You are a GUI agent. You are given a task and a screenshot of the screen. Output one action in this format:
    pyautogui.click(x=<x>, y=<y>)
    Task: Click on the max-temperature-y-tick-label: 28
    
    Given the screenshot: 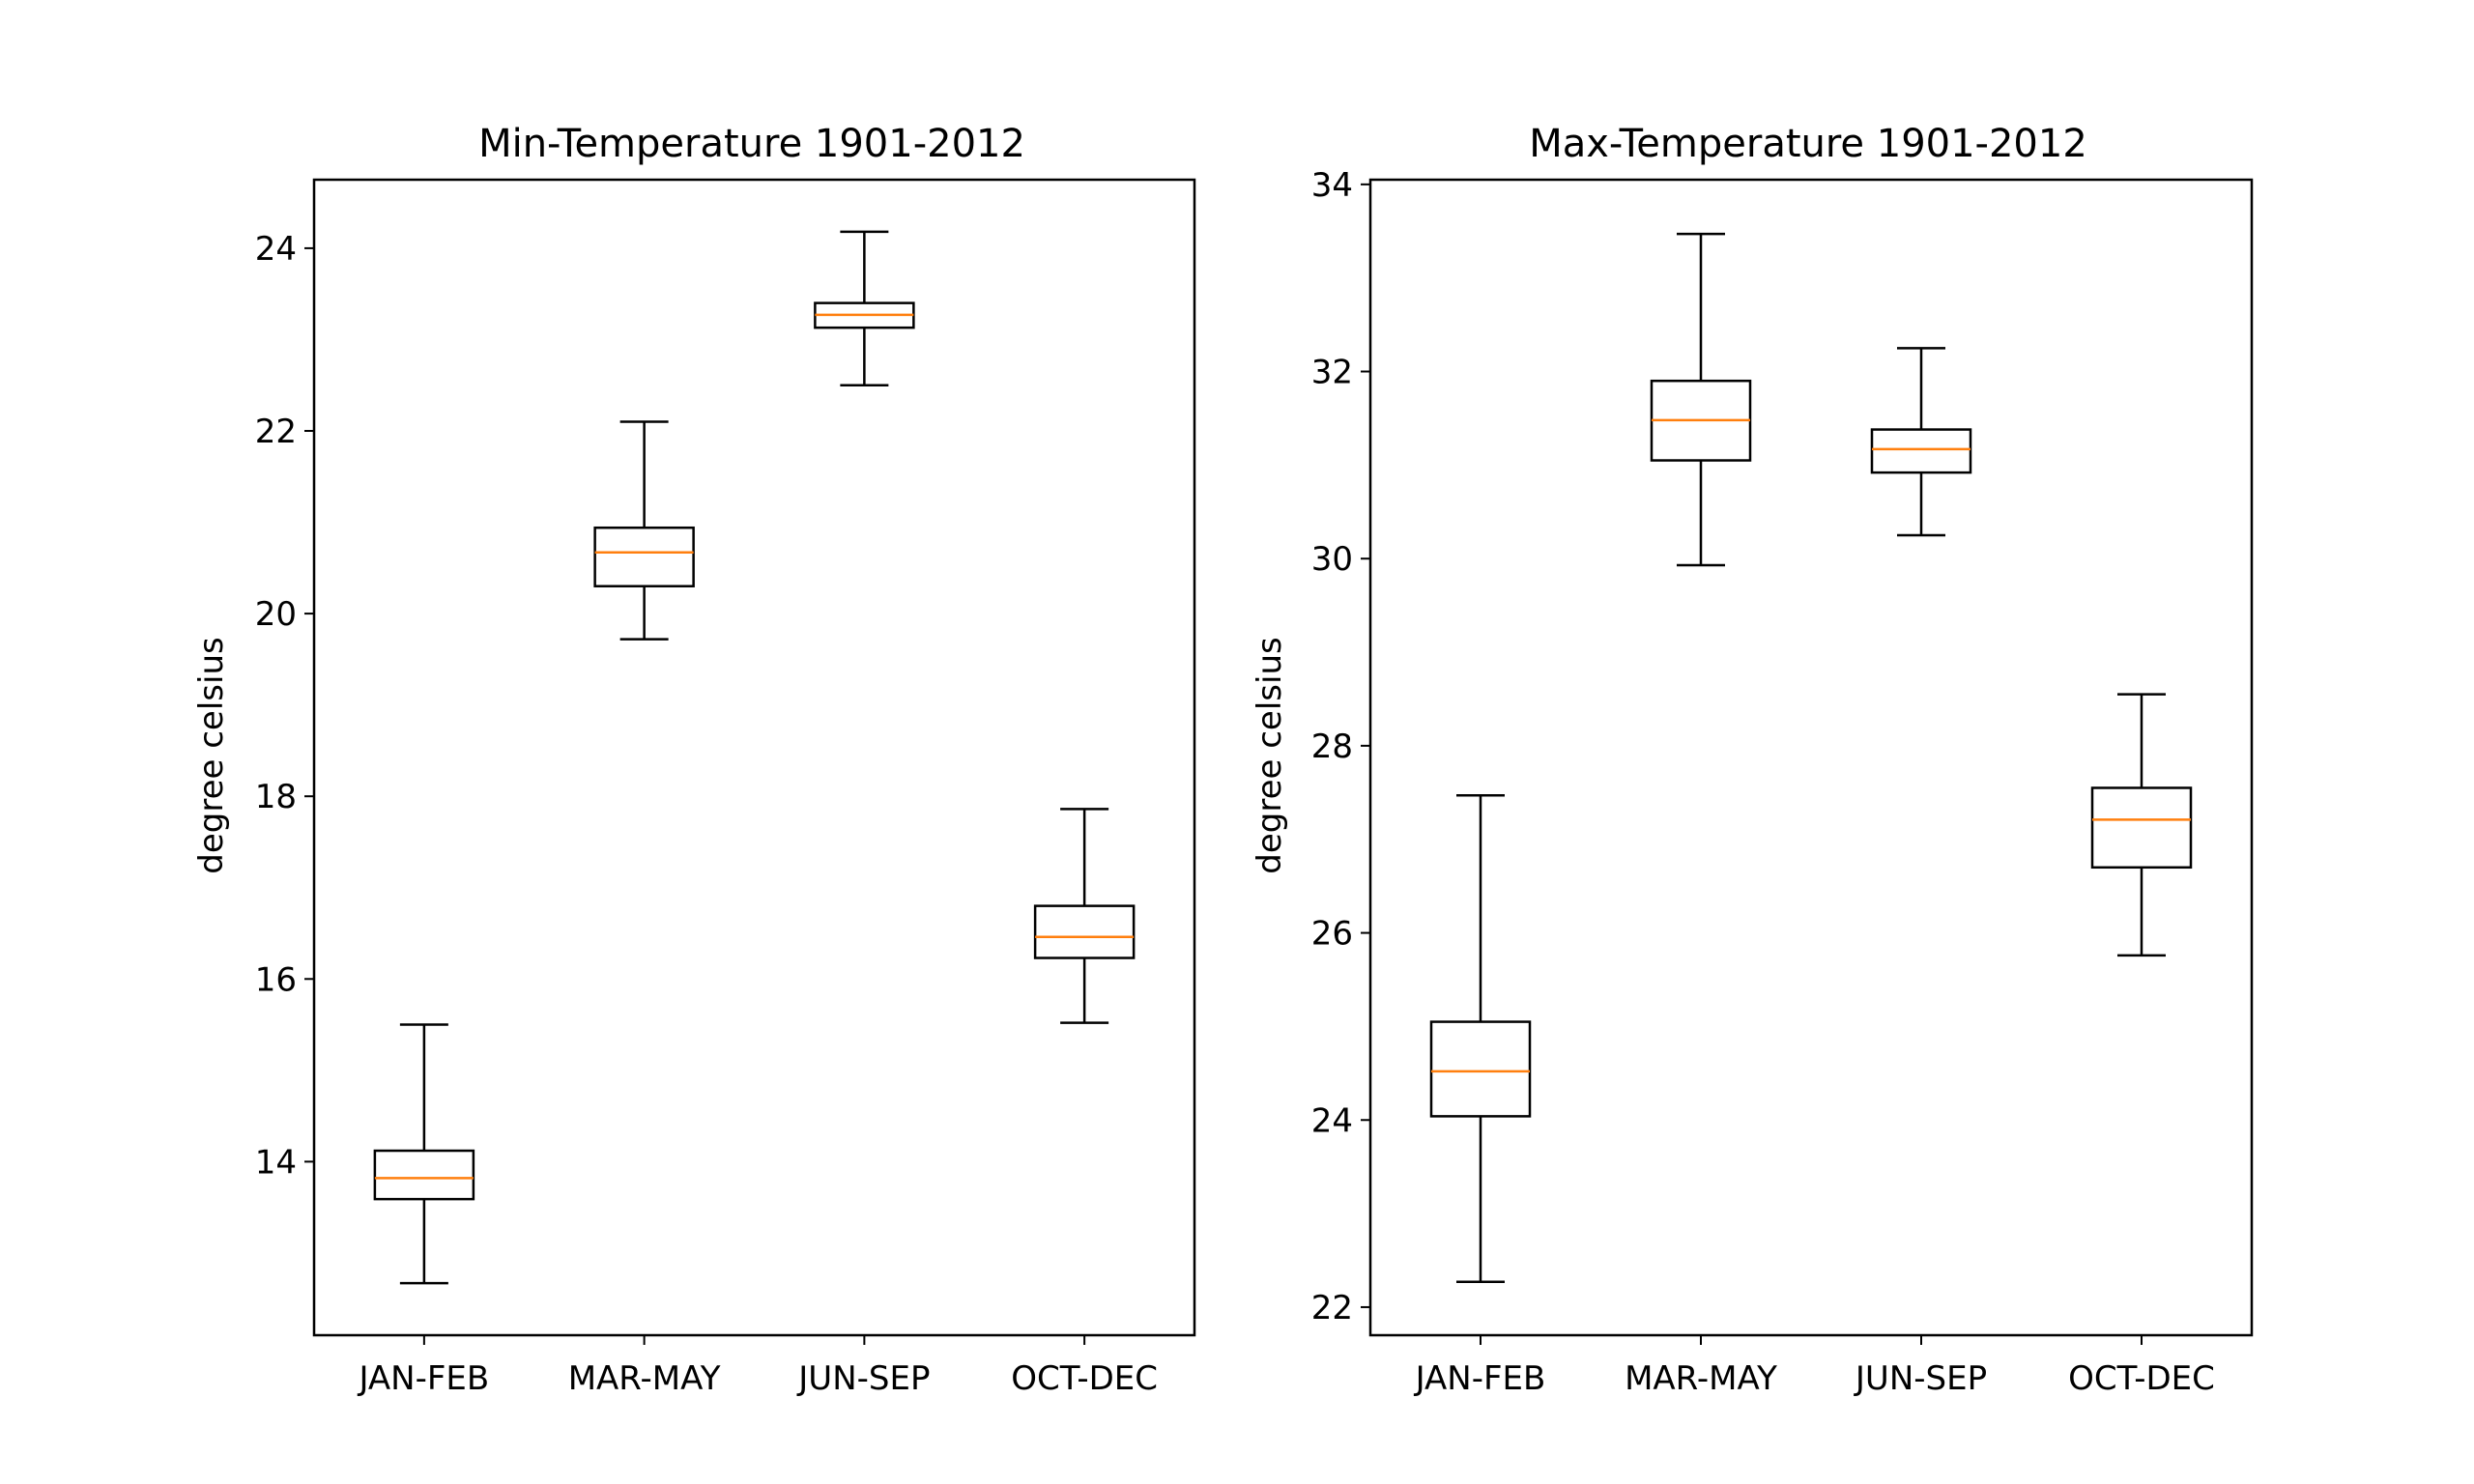 What is the action you would take?
    pyautogui.click(x=1332, y=747)
    